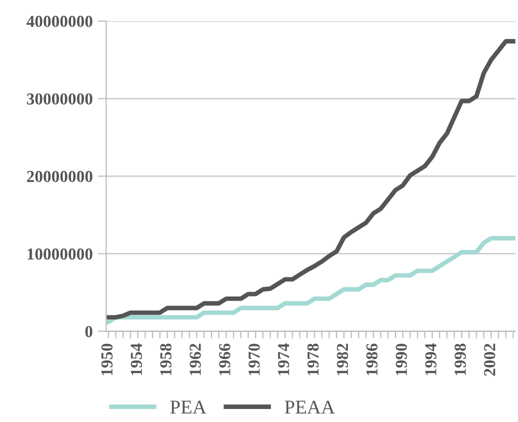 This screenshot has height=422, width=518. I want to click on x-tick-label: 1978, so click(313, 360).